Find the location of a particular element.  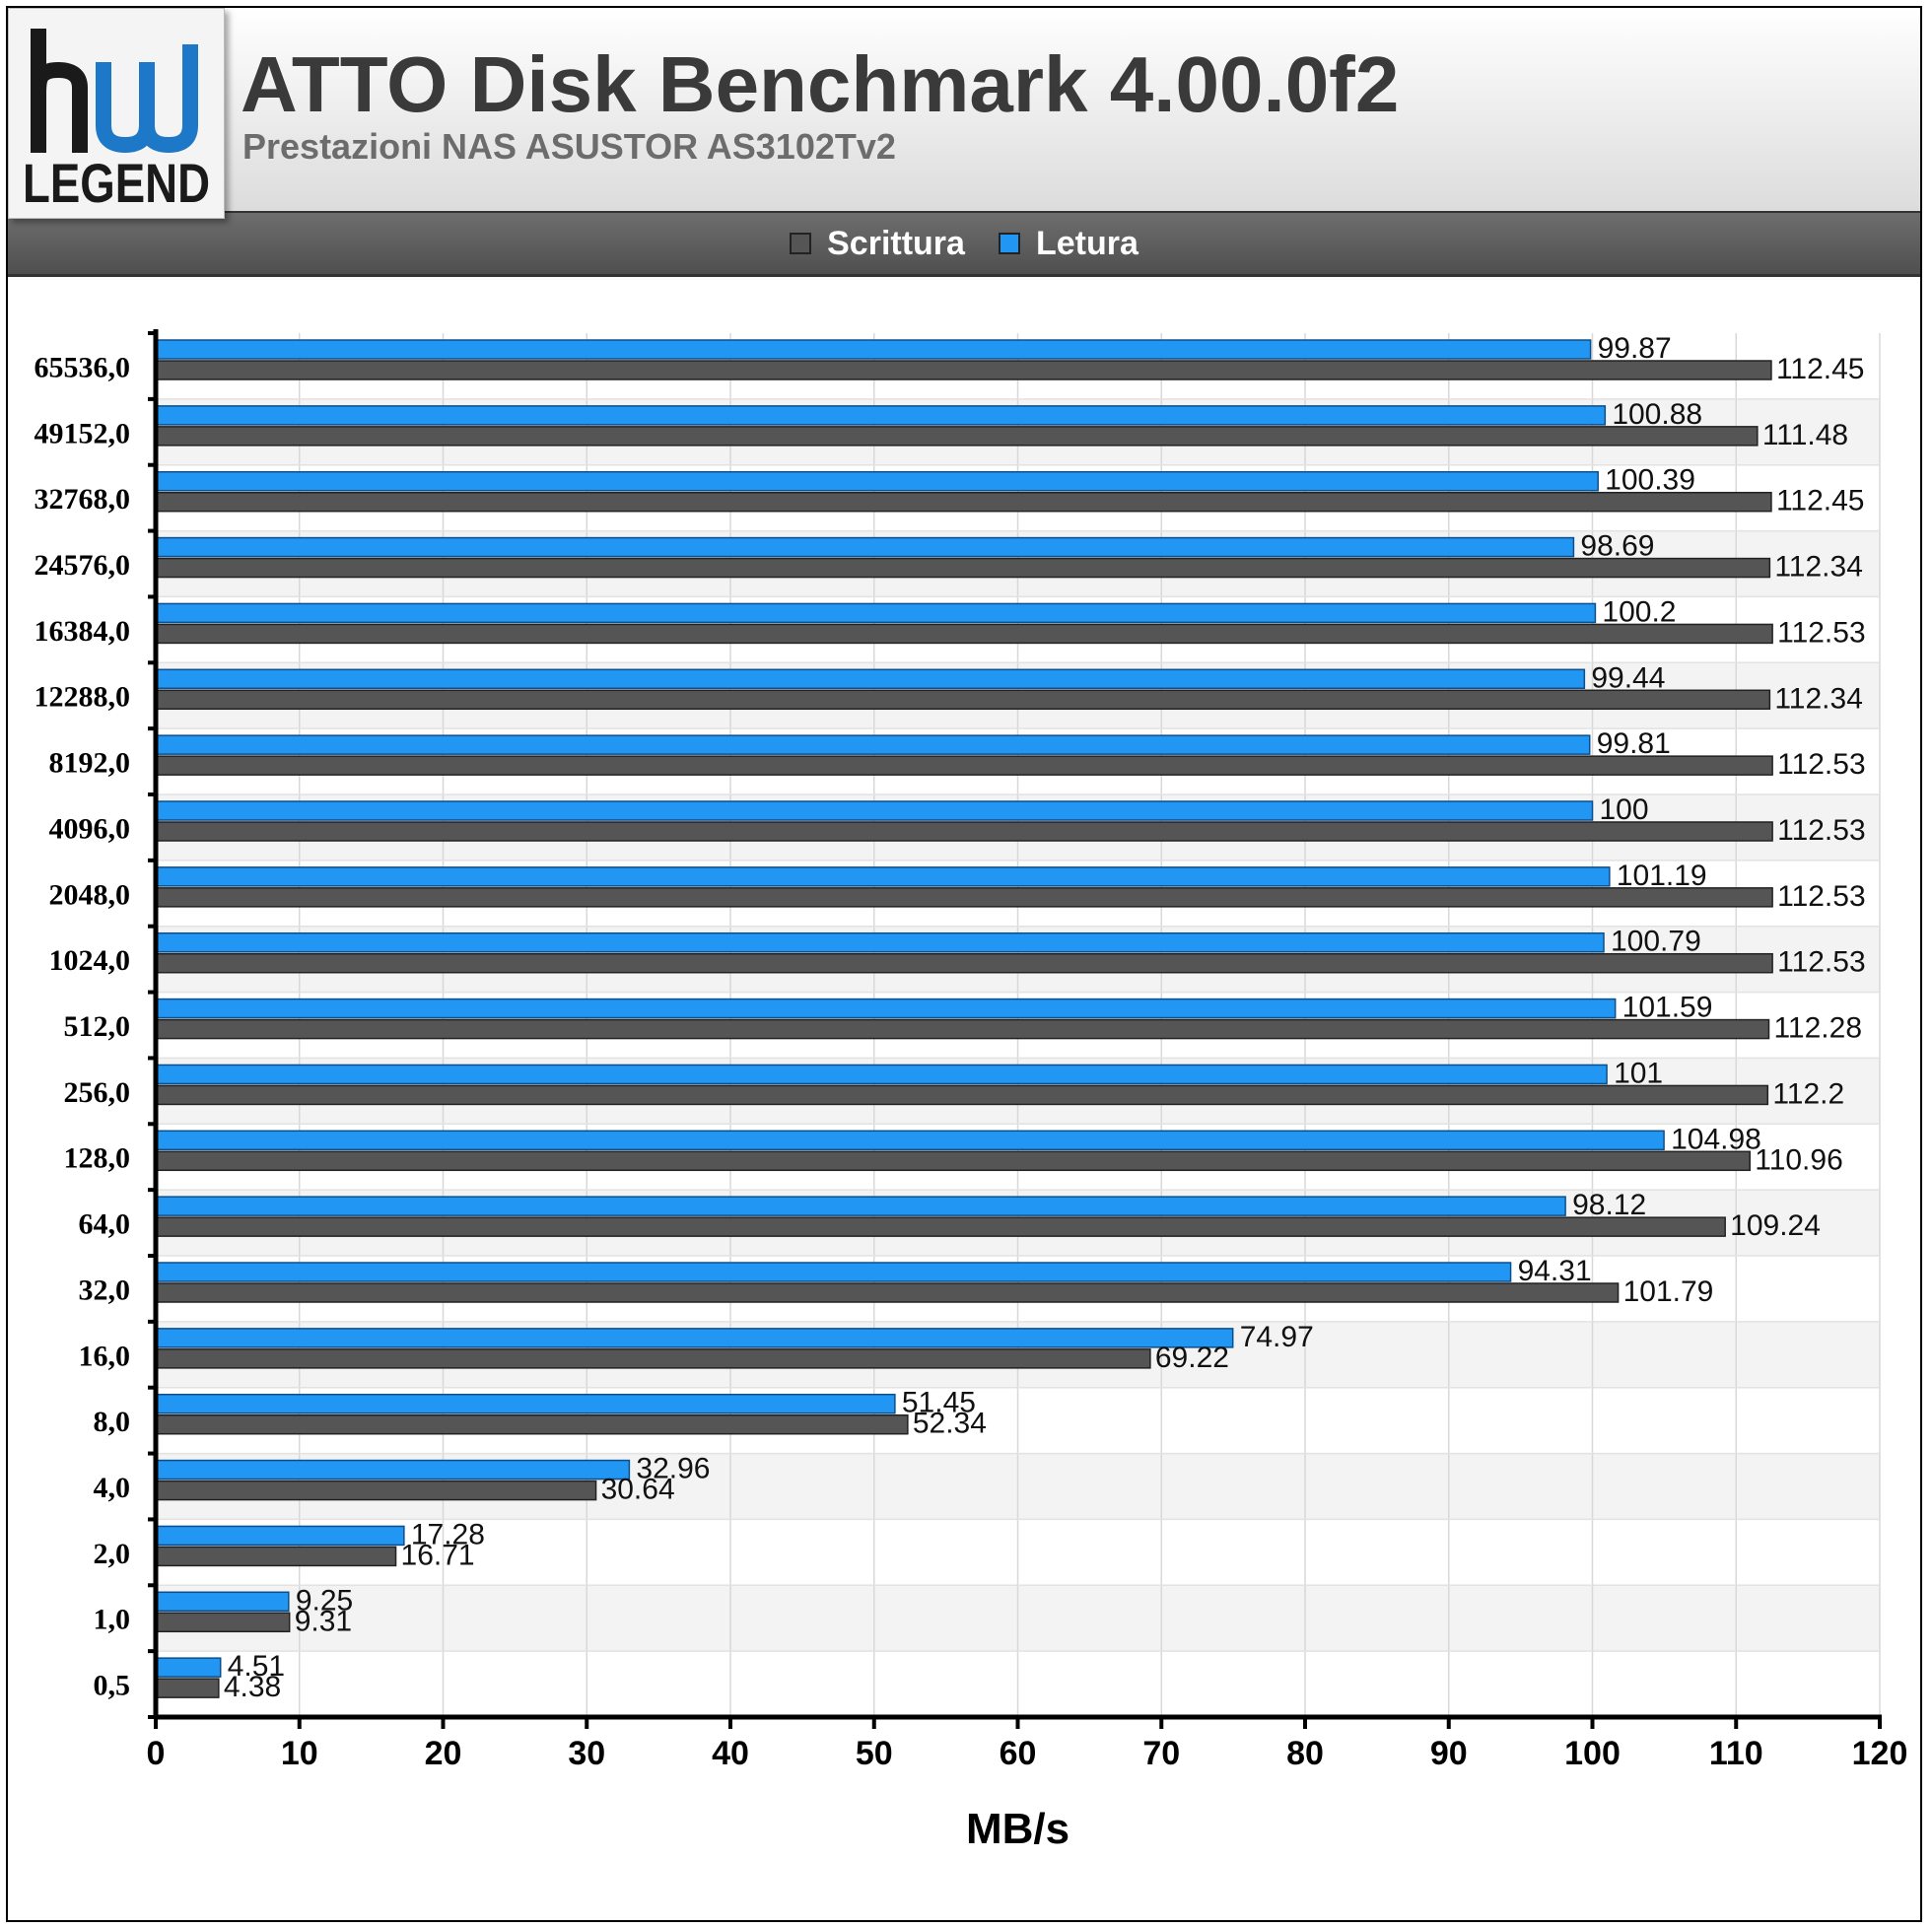

value-label-letura: 99.81 is located at coordinates (1634, 743).